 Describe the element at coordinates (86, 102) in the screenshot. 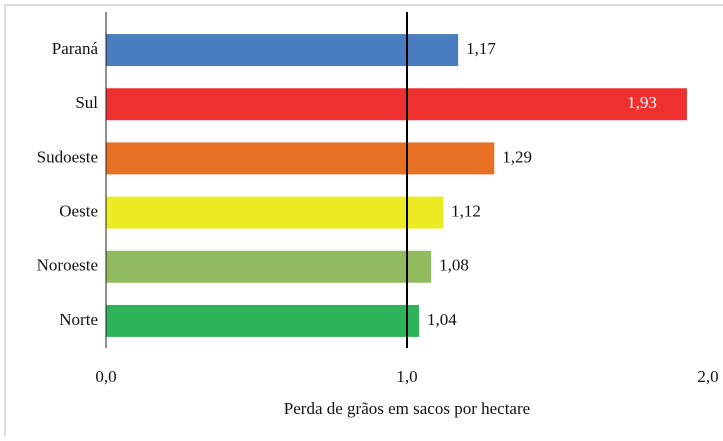

I see `y-tick-label: Sul` at that location.